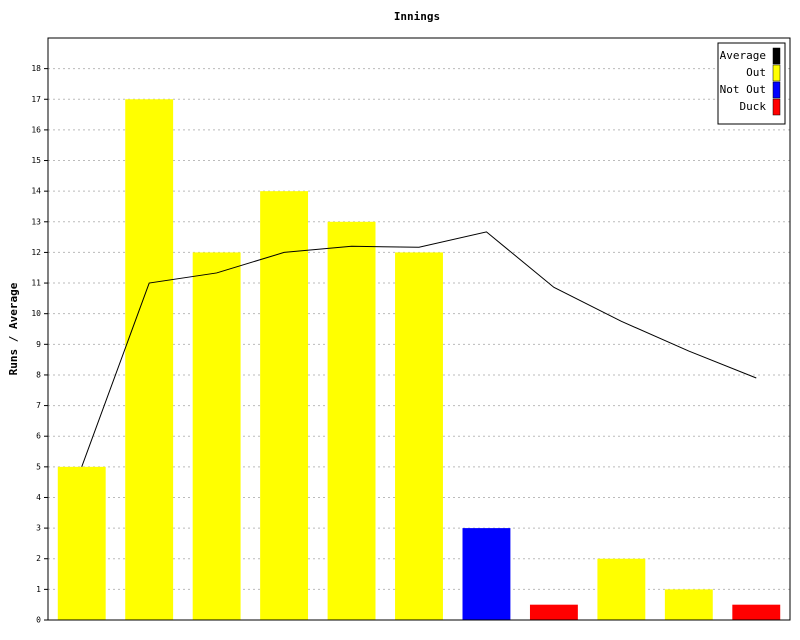 The height and width of the screenshot is (640, 800). Describe the element at coordinates (38, 374) in the screenshot. I see `y-tick-label: 8` at that location.